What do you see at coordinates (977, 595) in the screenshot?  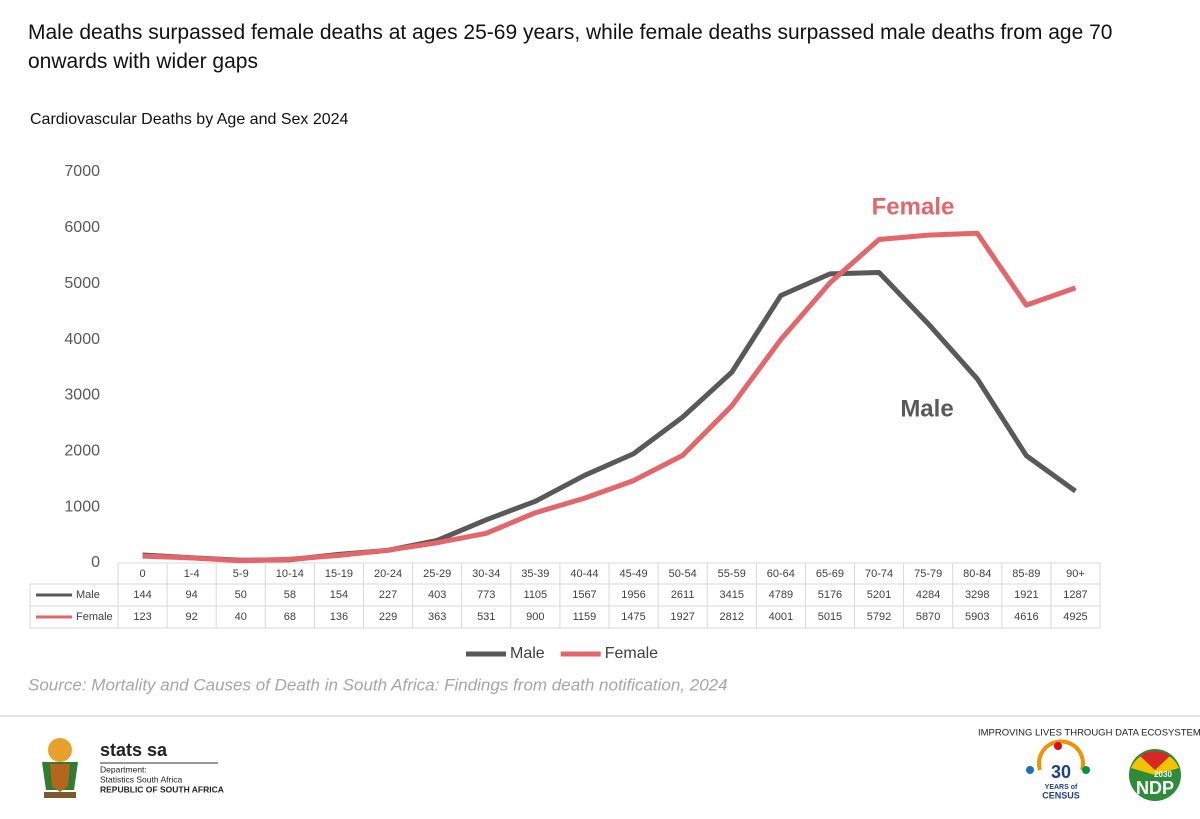 I see `table-value: 3298` at bounding box center [977, 595].